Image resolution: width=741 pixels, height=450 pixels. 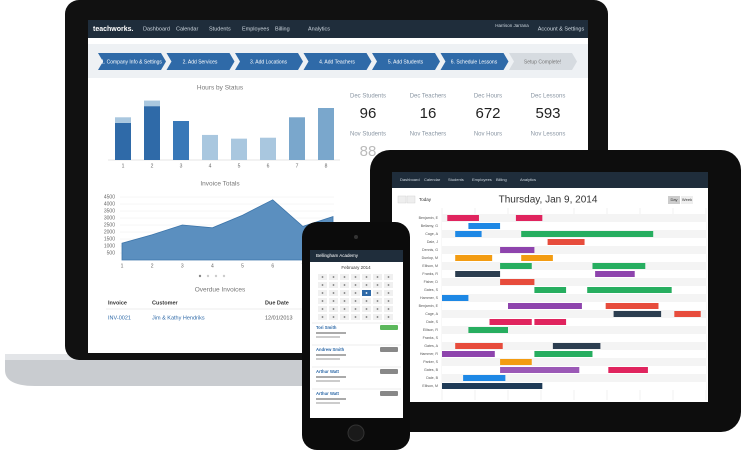 I want to click on stat-value: 672, so click(x=487, y=113).